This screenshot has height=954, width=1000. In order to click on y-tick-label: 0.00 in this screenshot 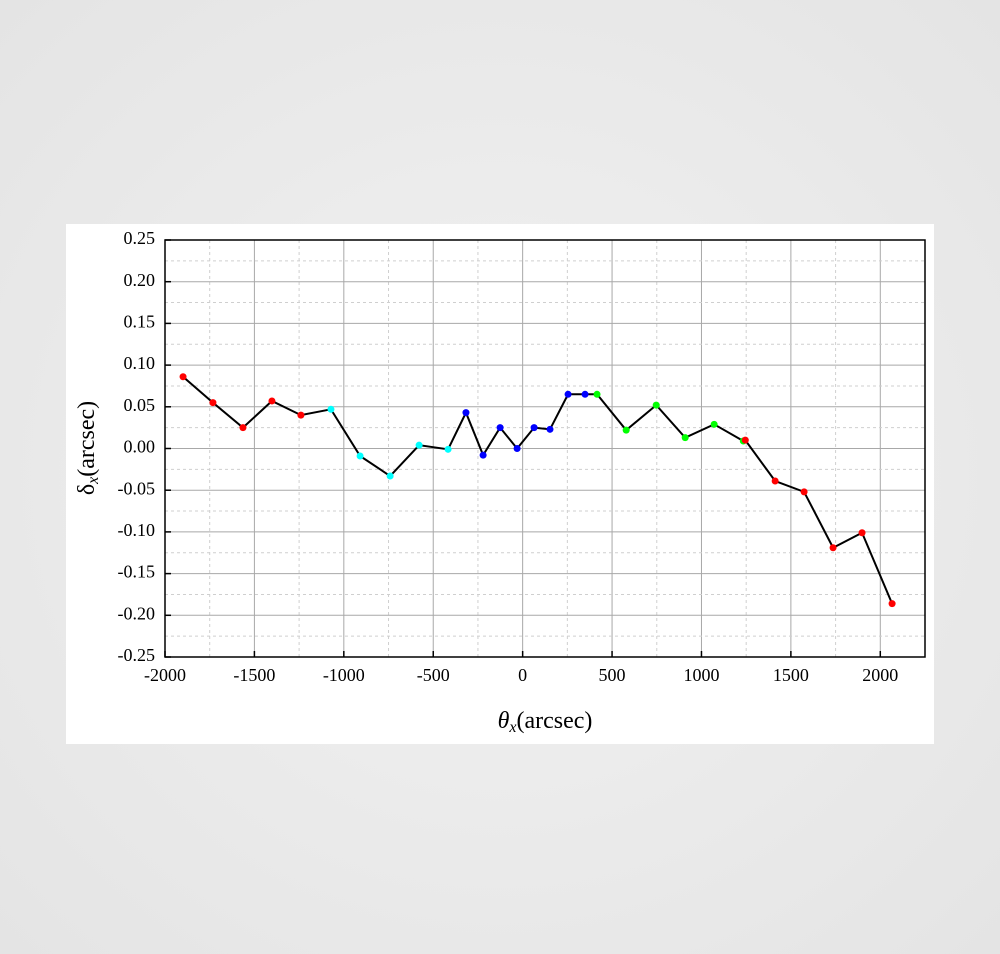, I will do `click(140, 447)`.